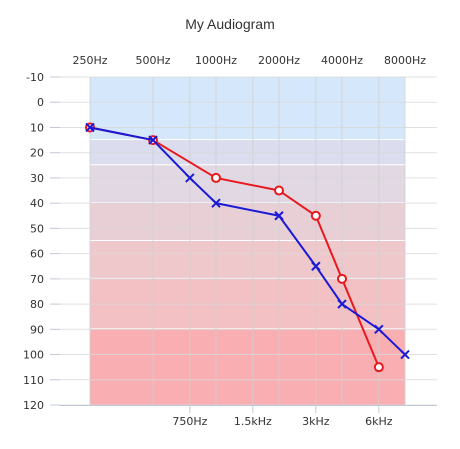 The image size is (460, 449). Describe the element at coordinates (279, 60) in the screenshot. I see `x-top-tick-label: 2000Hz` at that location.